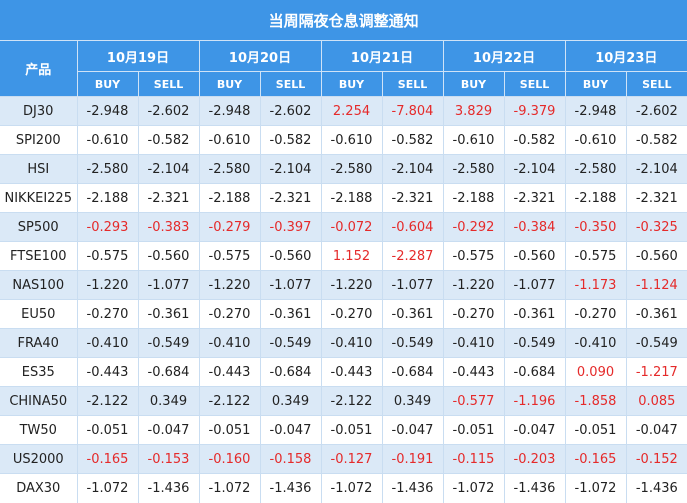 The width and height of the screenshot is (687, 503). I want to click on sell-value-cell: -1.196, so click(534, 401).